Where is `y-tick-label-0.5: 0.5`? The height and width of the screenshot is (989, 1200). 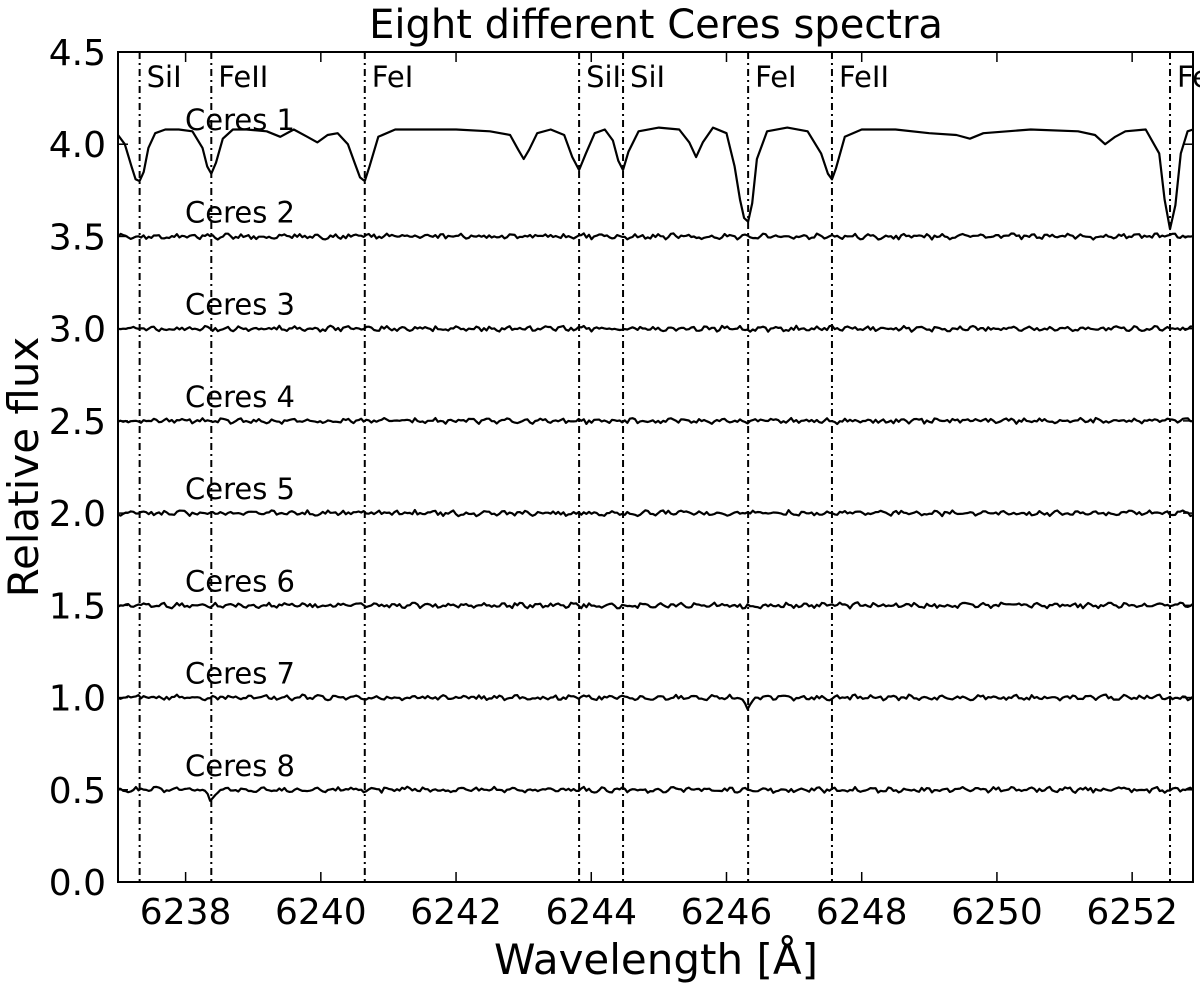 y-tick-label-0.5: 0.5 is located at coordinates (77, 791).